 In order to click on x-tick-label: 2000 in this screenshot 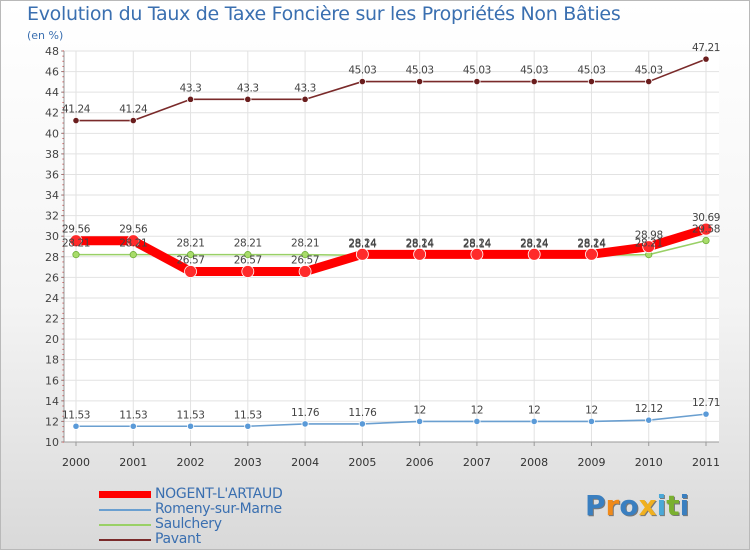, I will do `click(76, 462)`.